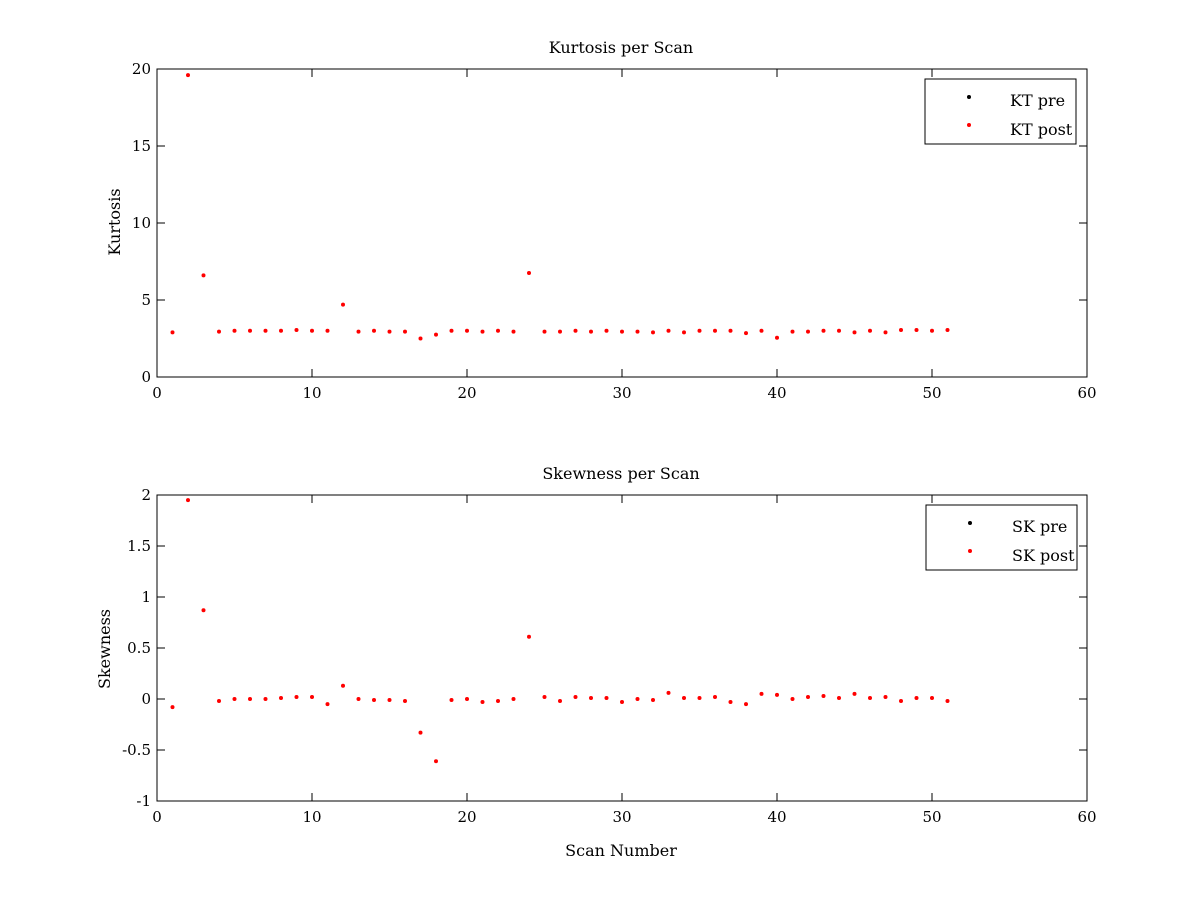 This screenshot has width=1200, height=900. What do you see at coordinates (1086, 817) in the screenshot?
I see `x-tick-label: 60` at bounding box center [1086, 817].